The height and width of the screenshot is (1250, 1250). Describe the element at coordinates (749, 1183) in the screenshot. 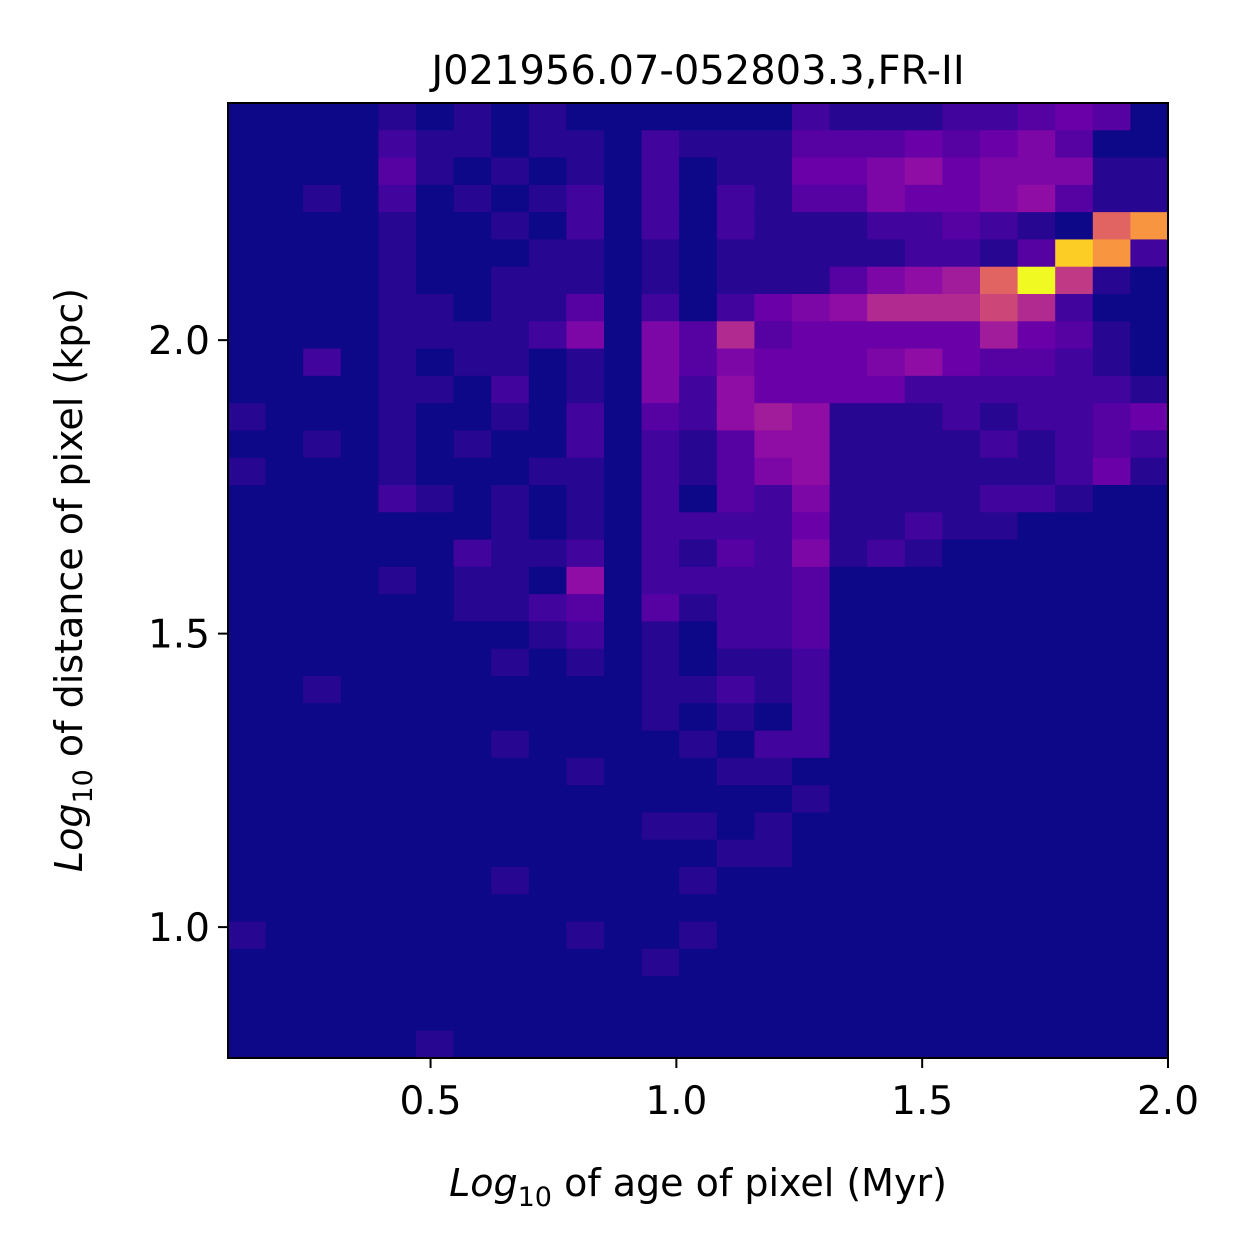

I see `x-label-rest: of age of pixel (Myr)` at that location.